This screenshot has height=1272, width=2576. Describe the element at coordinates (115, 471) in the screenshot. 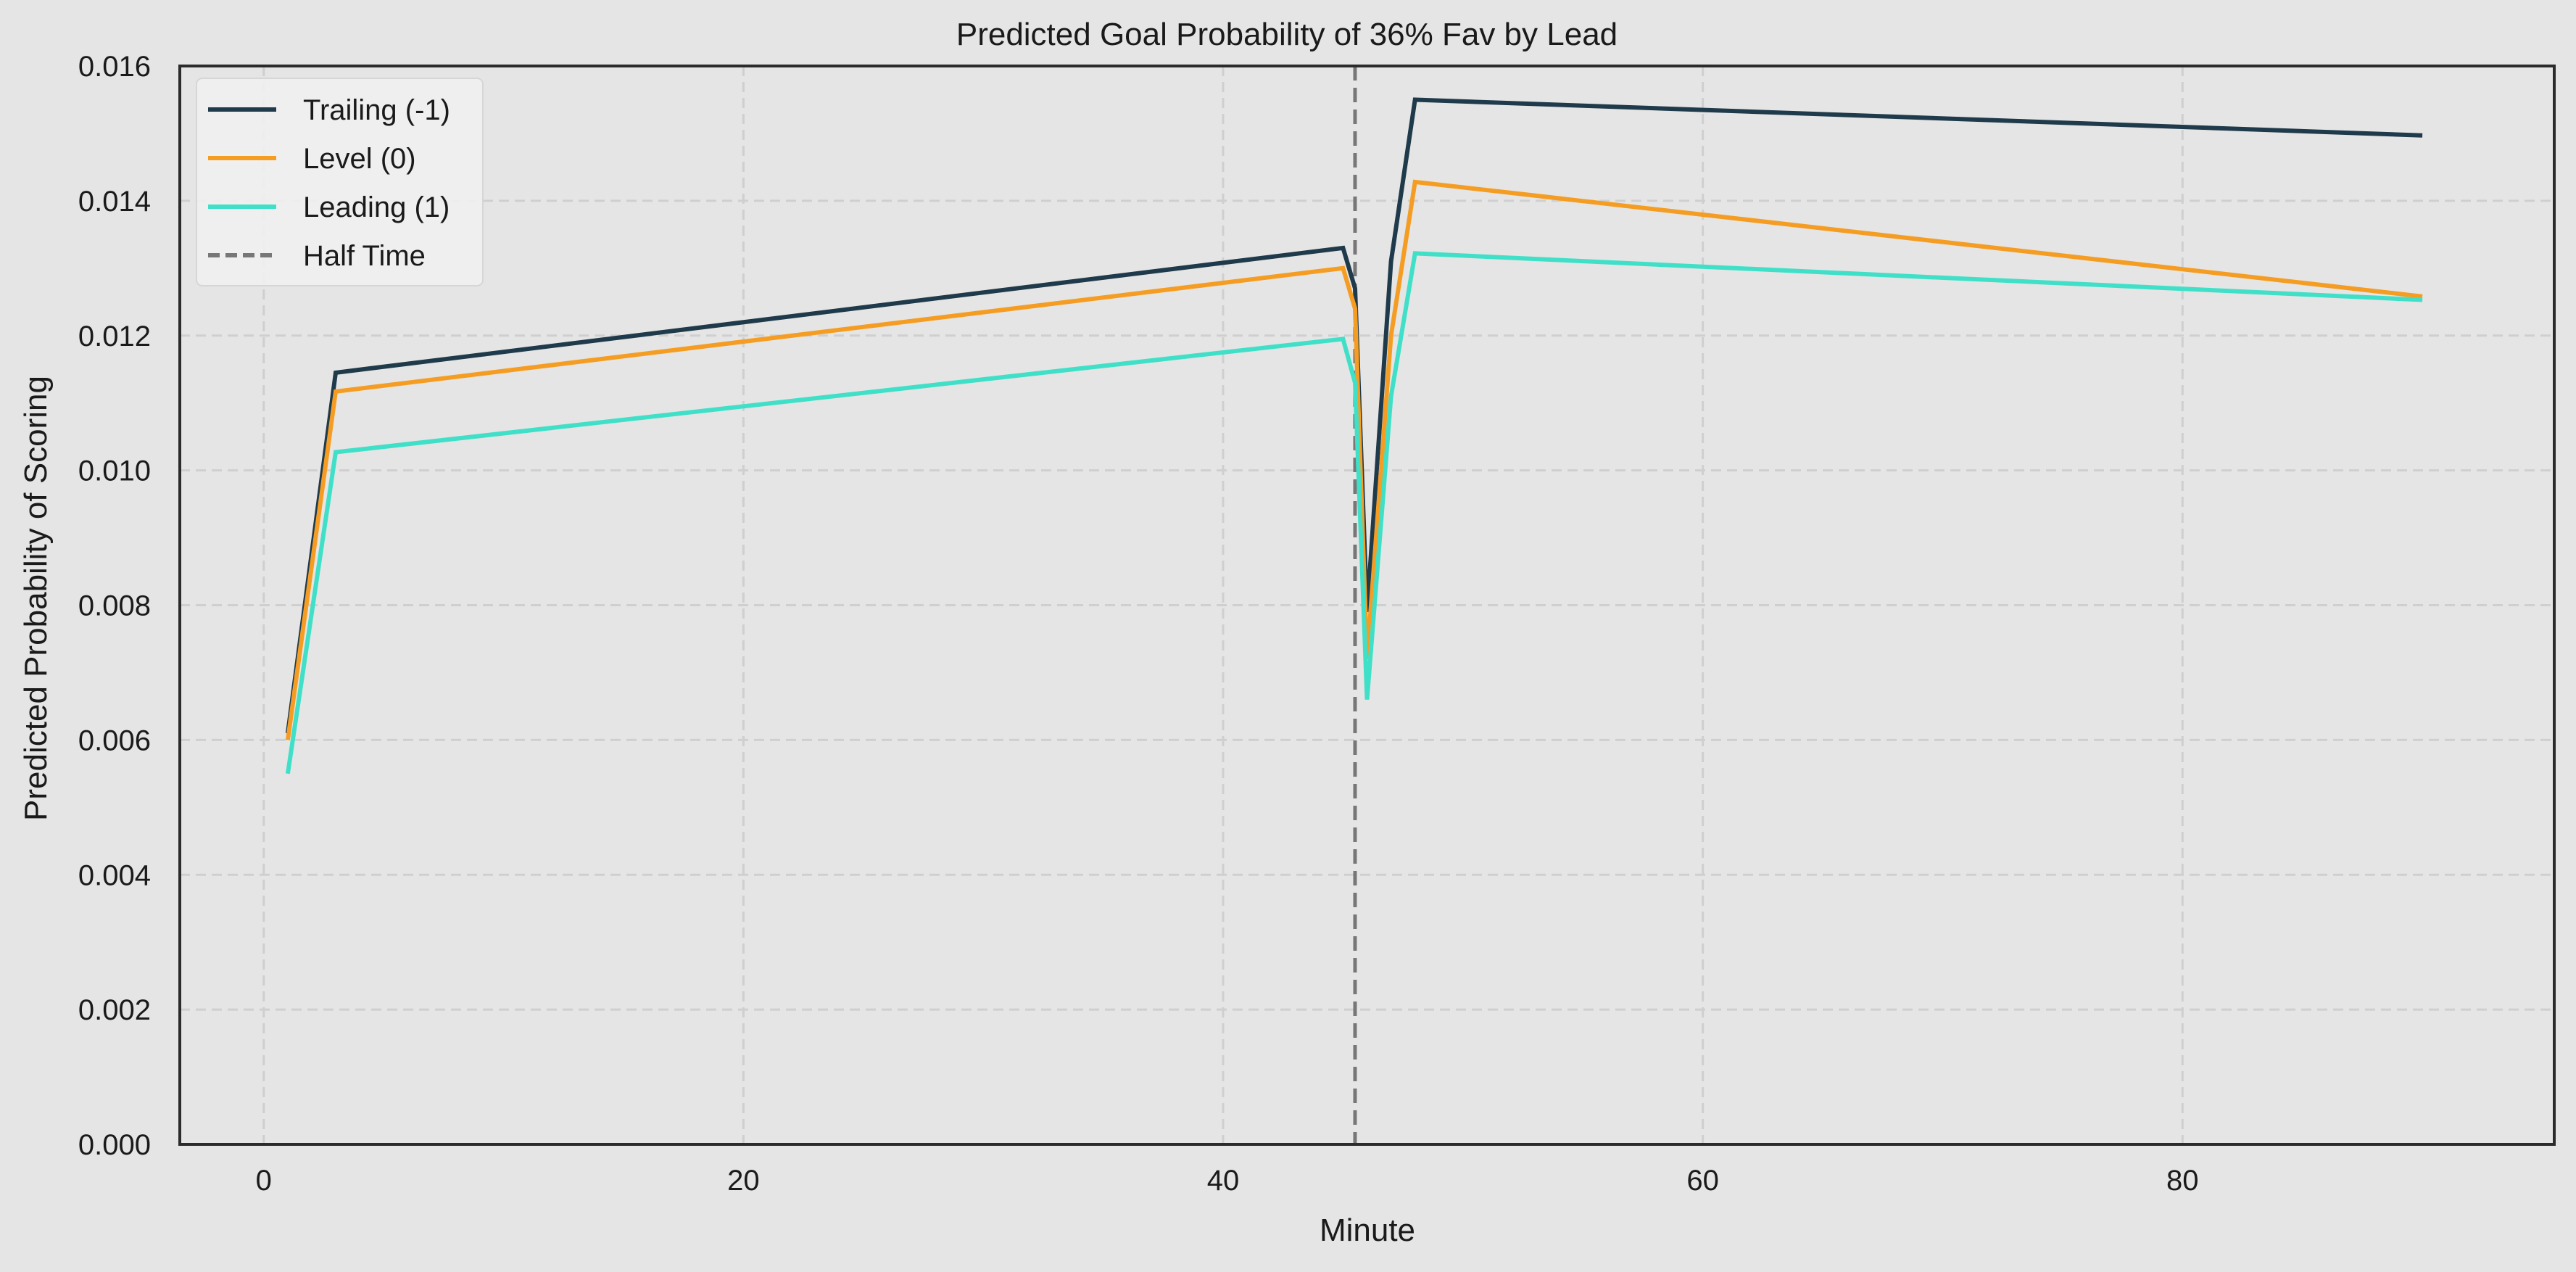

I see `y-tick-label: 0.010` at that location.